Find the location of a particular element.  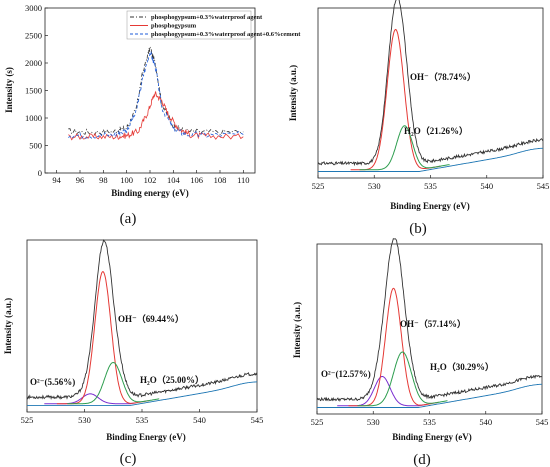

axis-label-x-a: Binding energy (eV) is located at coordinates (150, 193).